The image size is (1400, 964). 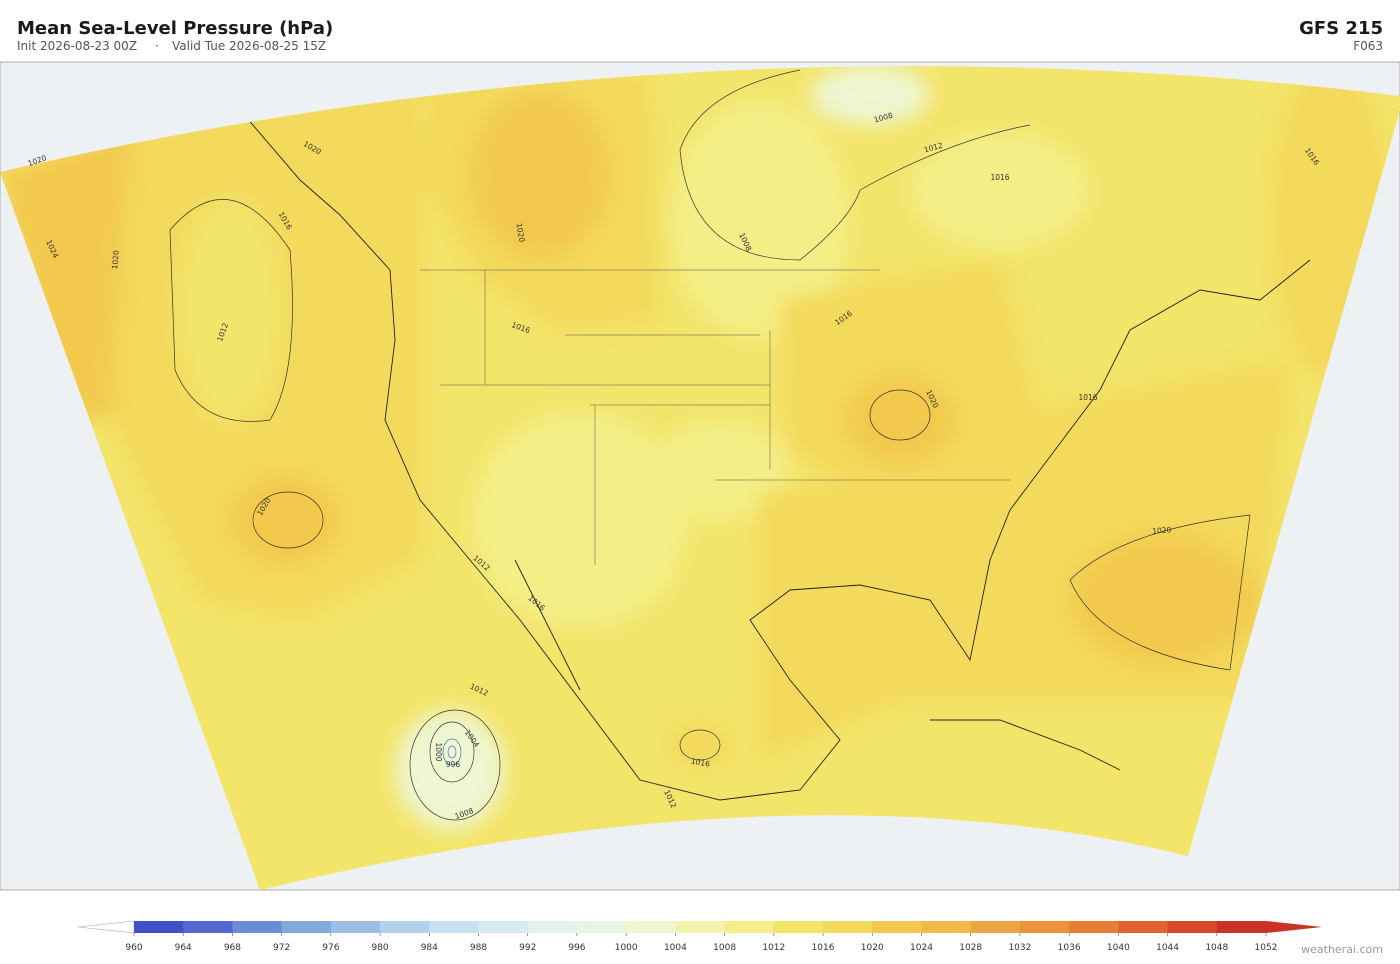 I want to click on colorbar-tick-label: 1032, so click(x=1019, y=948).